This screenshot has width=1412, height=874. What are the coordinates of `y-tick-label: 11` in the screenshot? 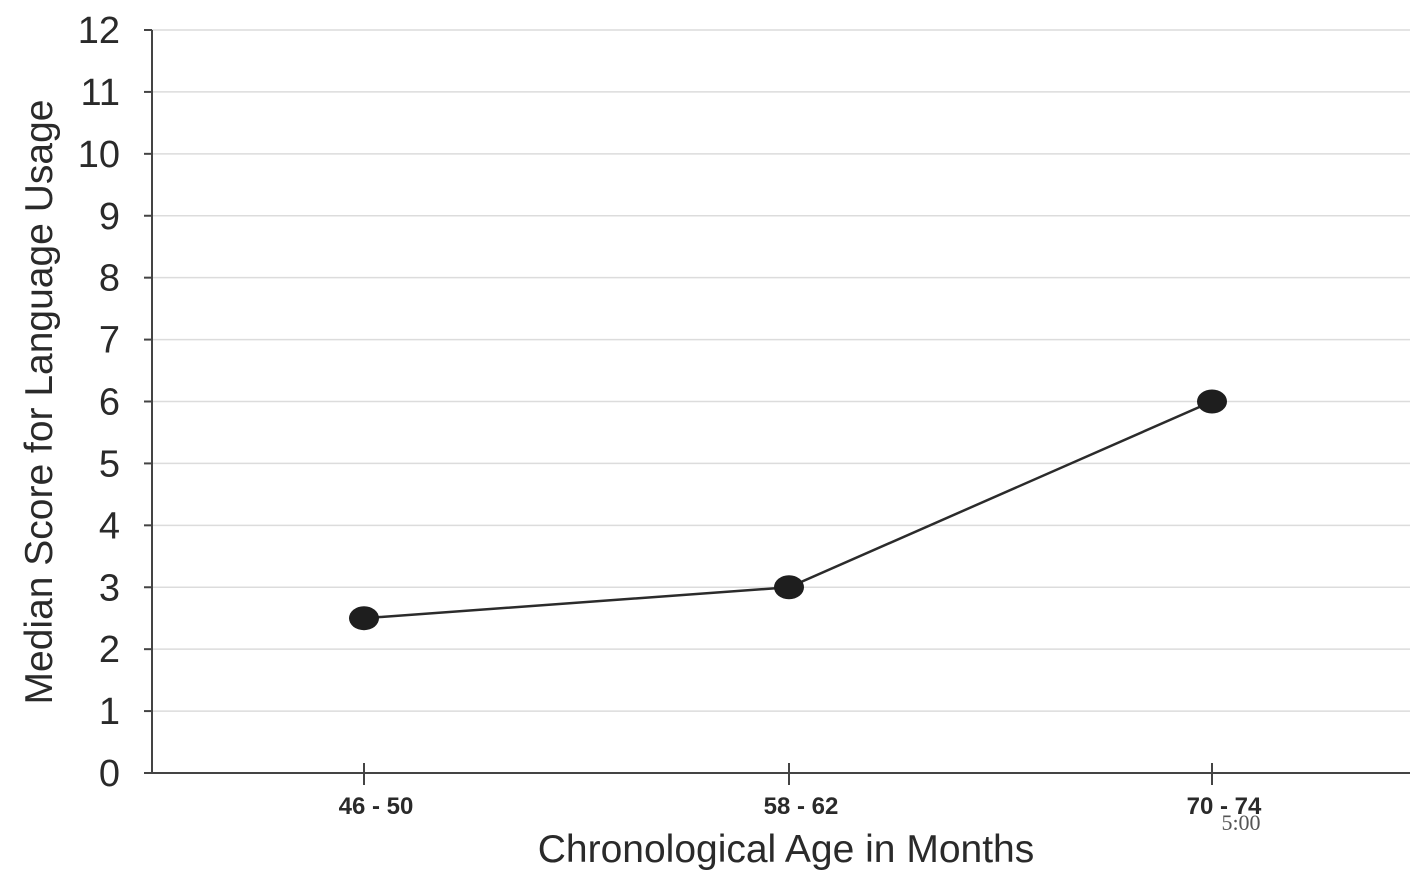 It's located at (100, 93).